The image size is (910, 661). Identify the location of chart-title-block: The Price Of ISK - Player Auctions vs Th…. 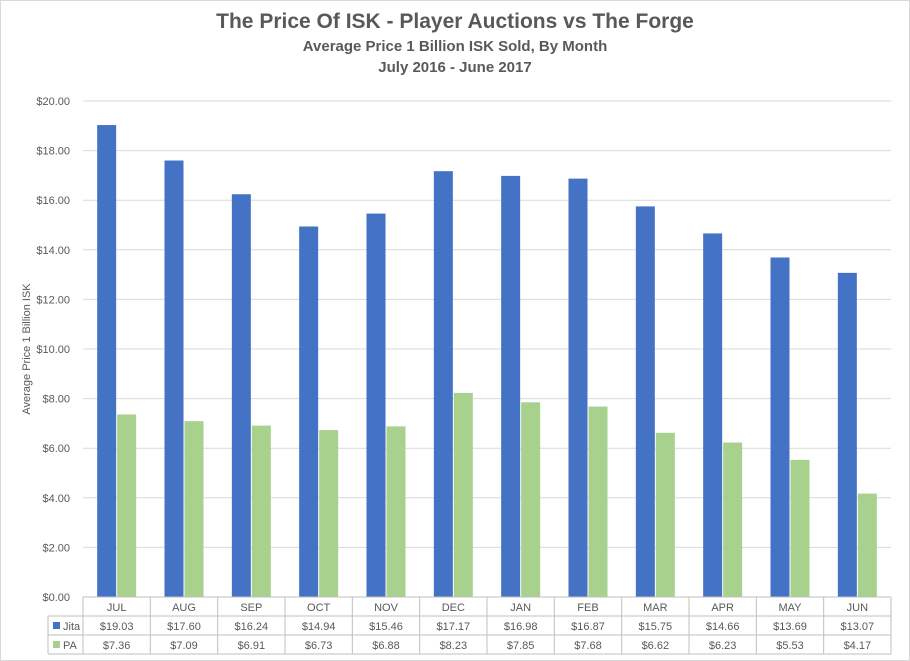
(455, 43).